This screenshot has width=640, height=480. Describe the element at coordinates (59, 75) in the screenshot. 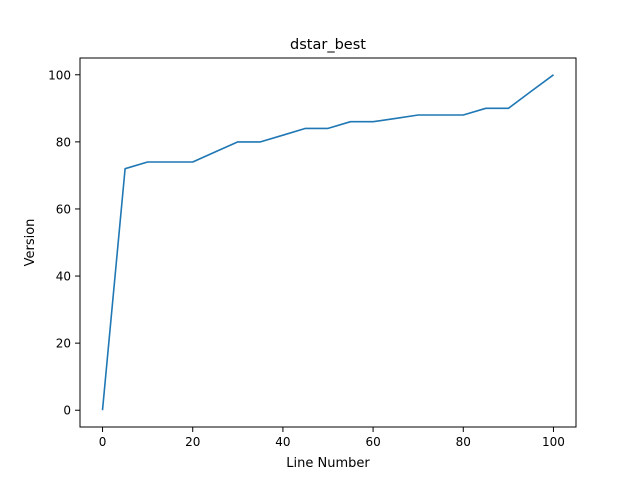

I see `y-tick-label: 100` at that location.